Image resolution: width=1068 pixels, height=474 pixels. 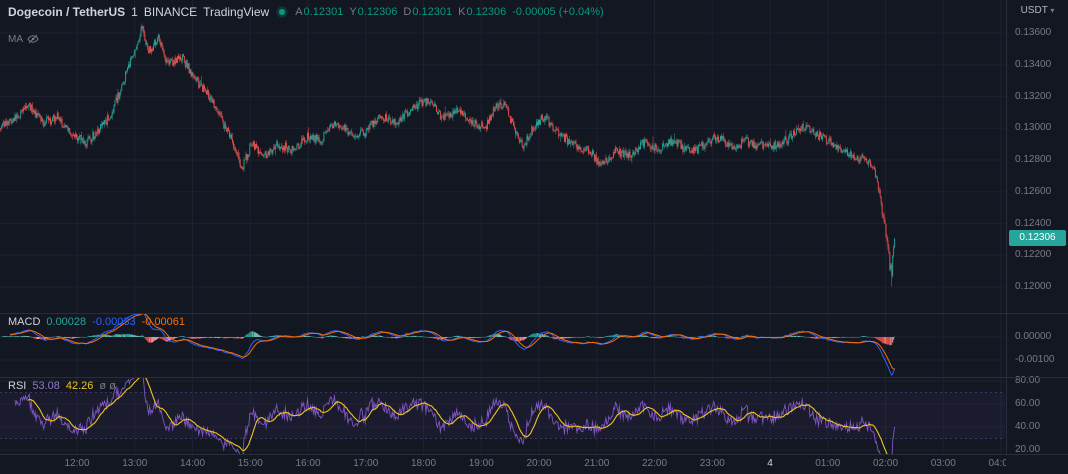 What do you see at coordinates (1052, 10) in the screenshot?
I see `chevron-down-icon: ▾` at bounding box center [1052, 10].